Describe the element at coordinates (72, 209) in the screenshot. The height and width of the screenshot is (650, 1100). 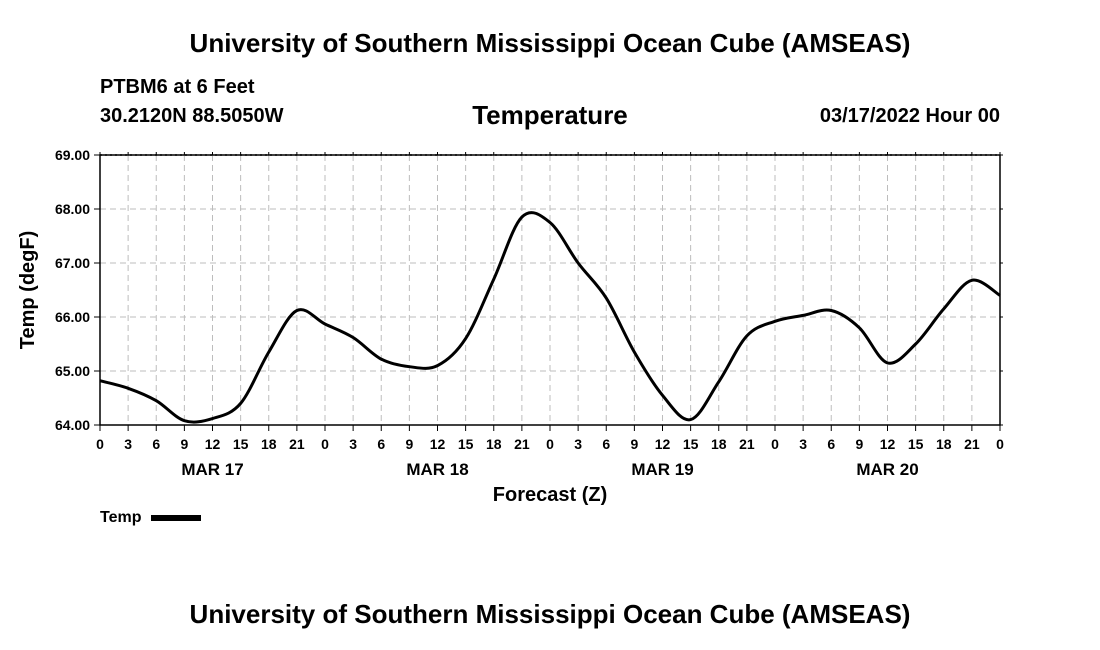
I see `y-tick-label: 68.00` at that location.